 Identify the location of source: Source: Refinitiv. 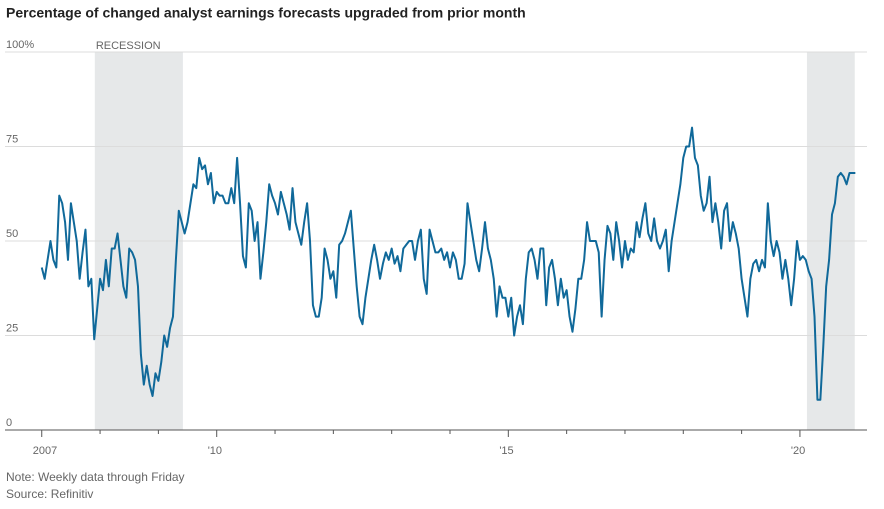
(49, 494).